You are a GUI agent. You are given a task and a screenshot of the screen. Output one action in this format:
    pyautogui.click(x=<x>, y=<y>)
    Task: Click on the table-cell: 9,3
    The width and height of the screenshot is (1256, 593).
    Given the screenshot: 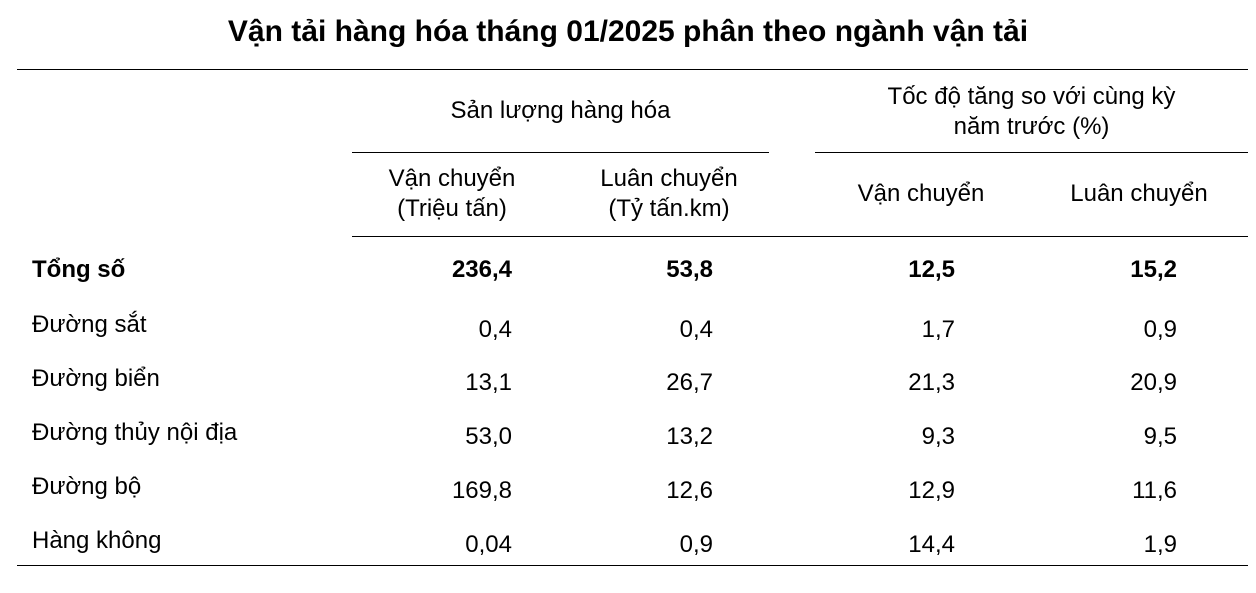 What is the action you would take?
    pyautogui.click(x=938, y=436)
    